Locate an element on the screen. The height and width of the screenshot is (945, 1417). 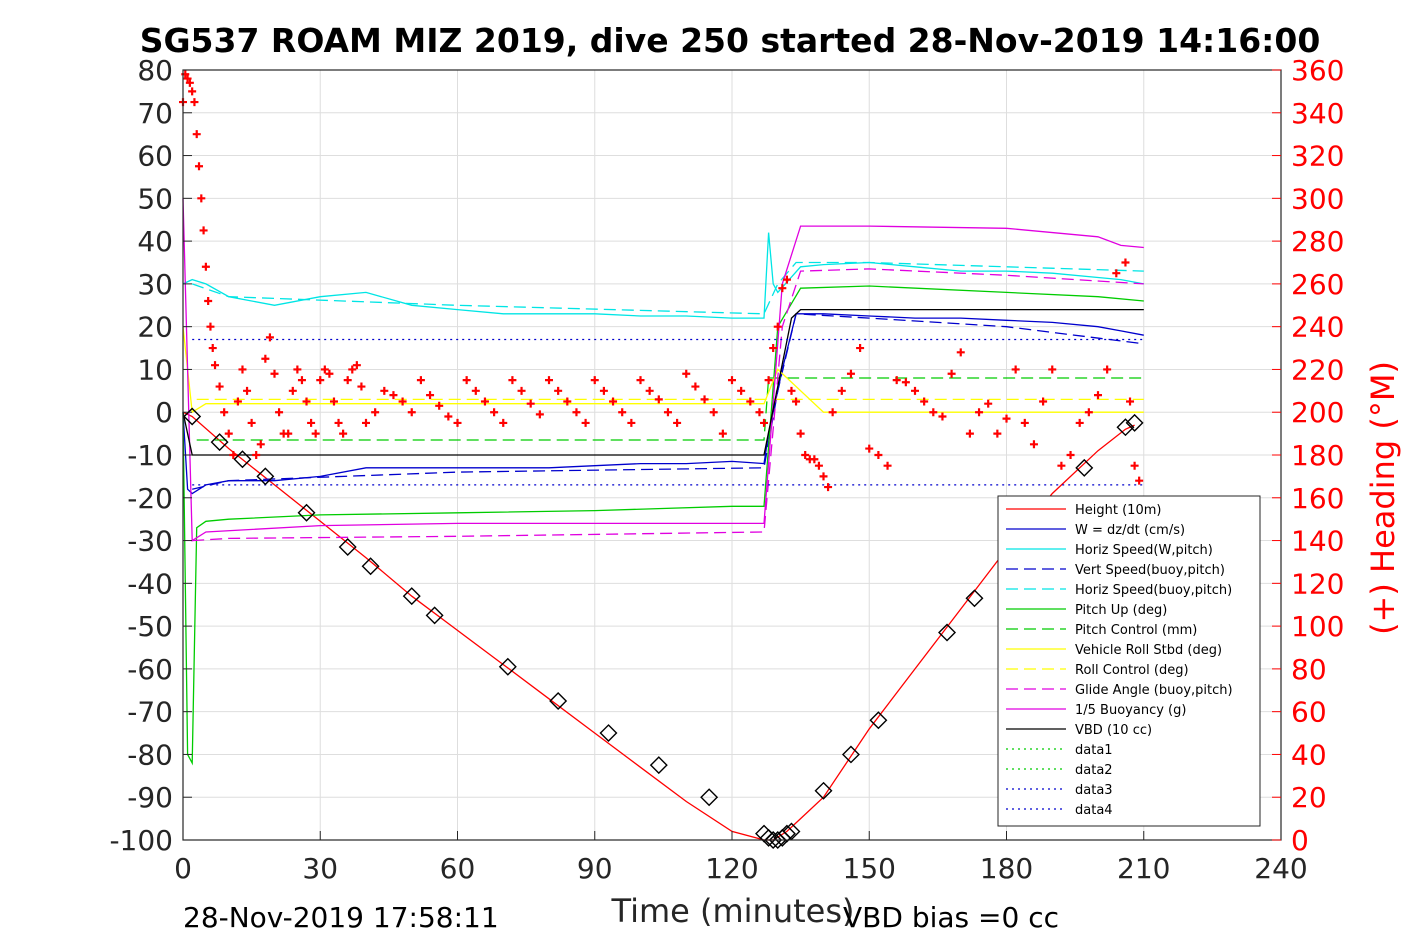
right-tick-label: 0 is located at coordinates (1300, 840).